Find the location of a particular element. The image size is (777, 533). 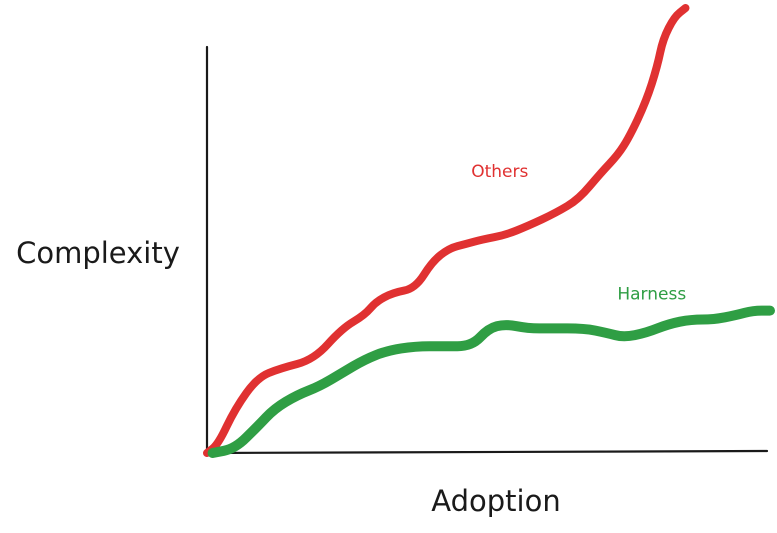

series-label-others: Others is located at coordinates (499, 172).